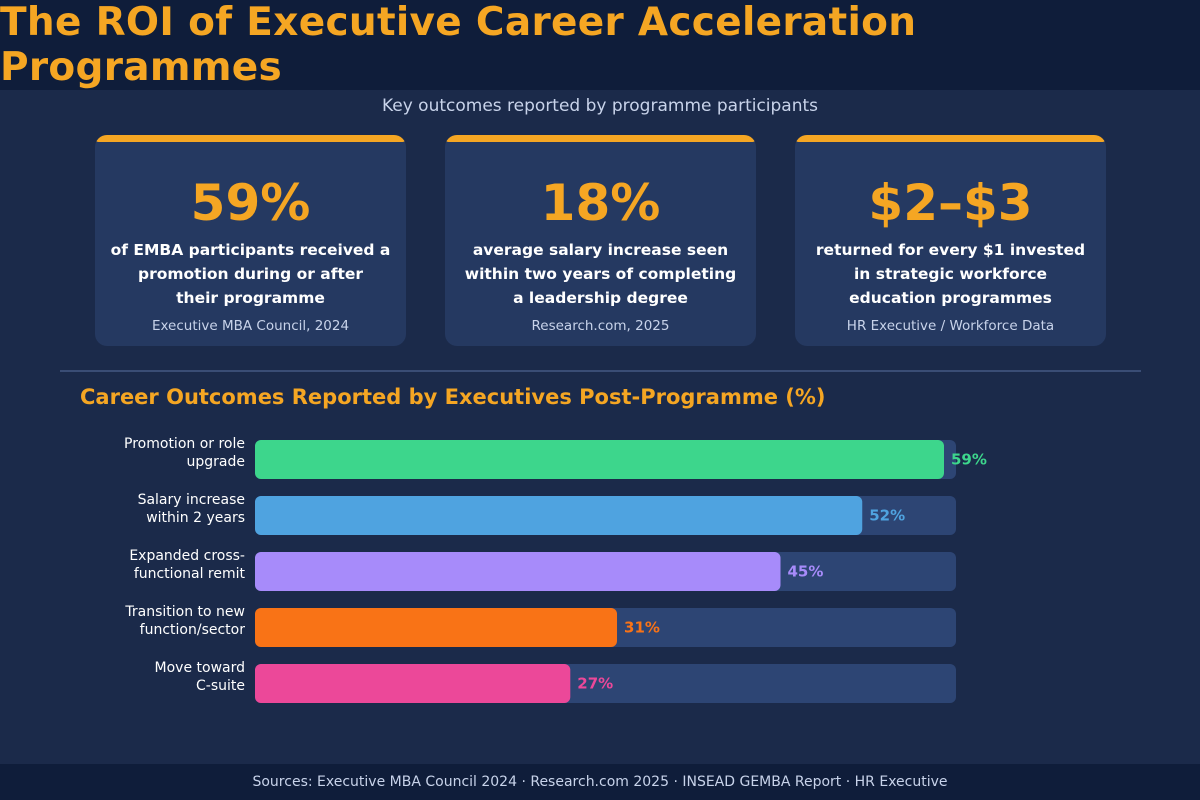 Image resolution: width=1200 pixels, height=800 pixels. Describe the element at coordinates (600, 203) in the screenshot. I see `stat-value: 18%` at that location.